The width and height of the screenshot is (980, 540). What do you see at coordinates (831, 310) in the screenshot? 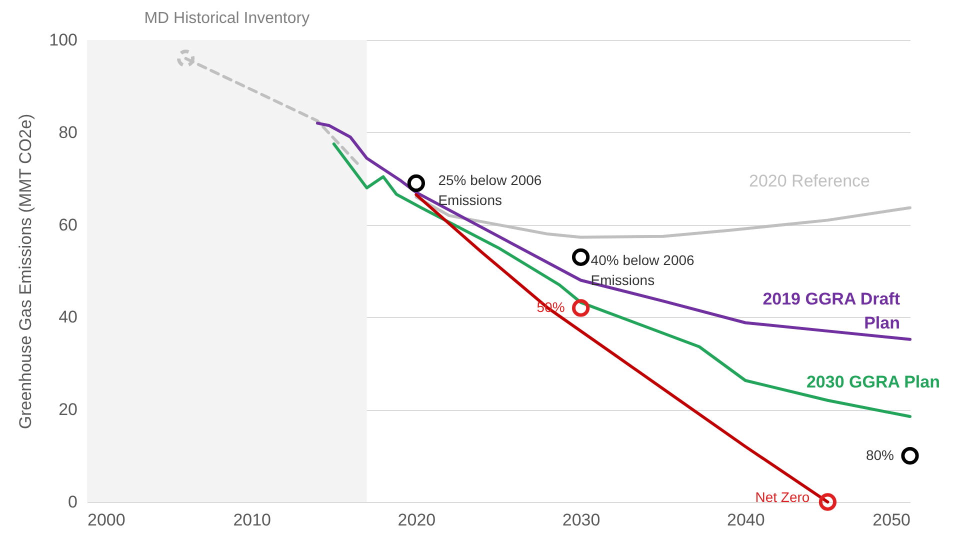
I see `series-label: 2019 GGRA Draft Plan` at bounding box center [831, 310].